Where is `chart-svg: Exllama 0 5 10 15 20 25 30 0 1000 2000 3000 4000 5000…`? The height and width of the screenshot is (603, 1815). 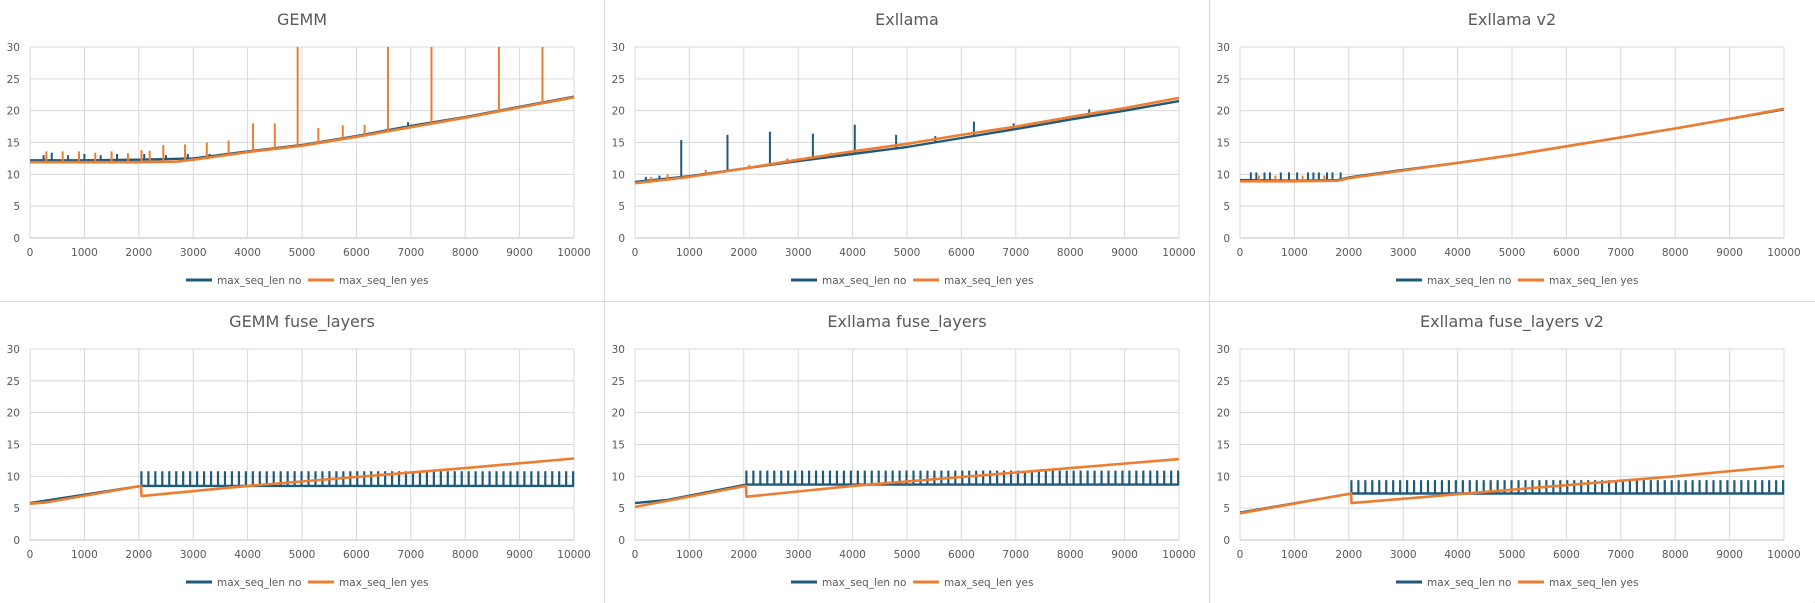 chart-svg: Exllama 0 5 10 15 20 25 30 0 1000 2000 3000 4000 5000… is located at coordinates (904, 148).